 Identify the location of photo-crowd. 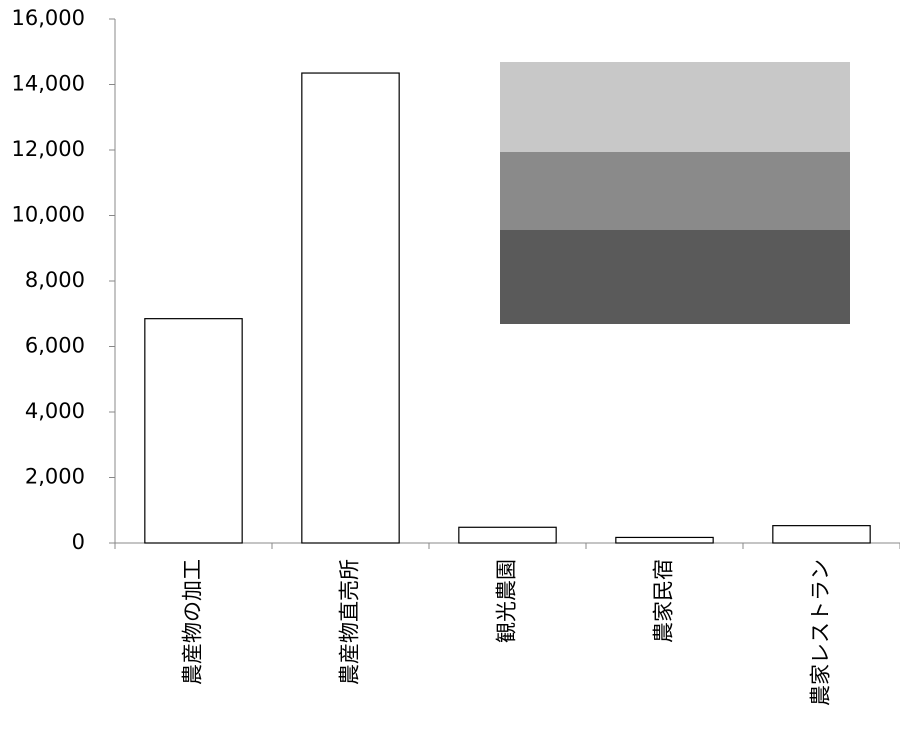
(675, 277).